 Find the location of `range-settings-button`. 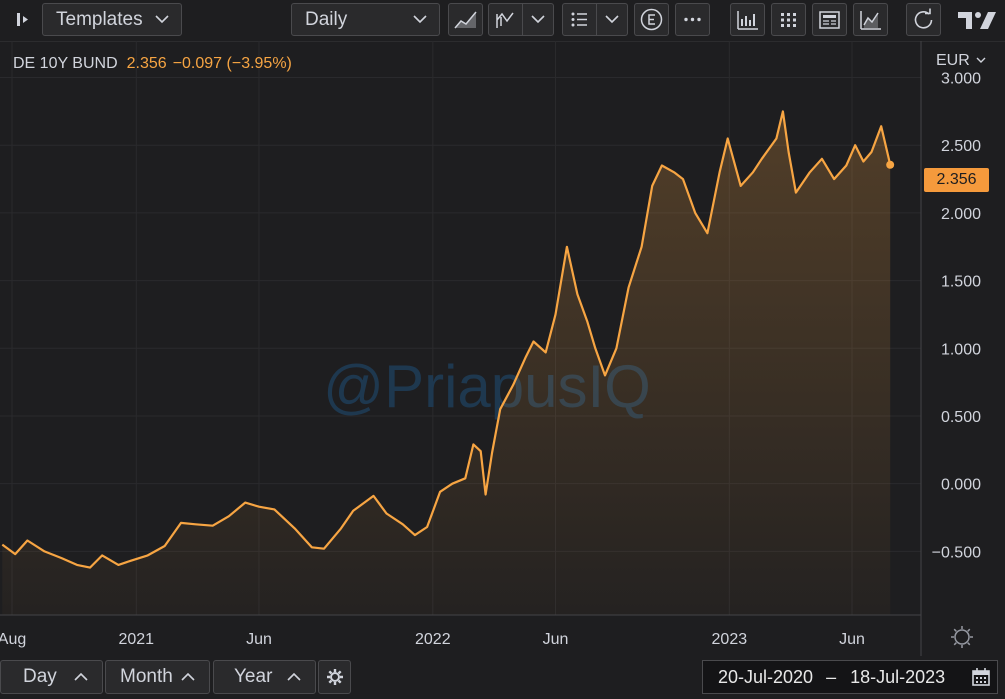

range-settings-button is located at coordinates (334, 677).